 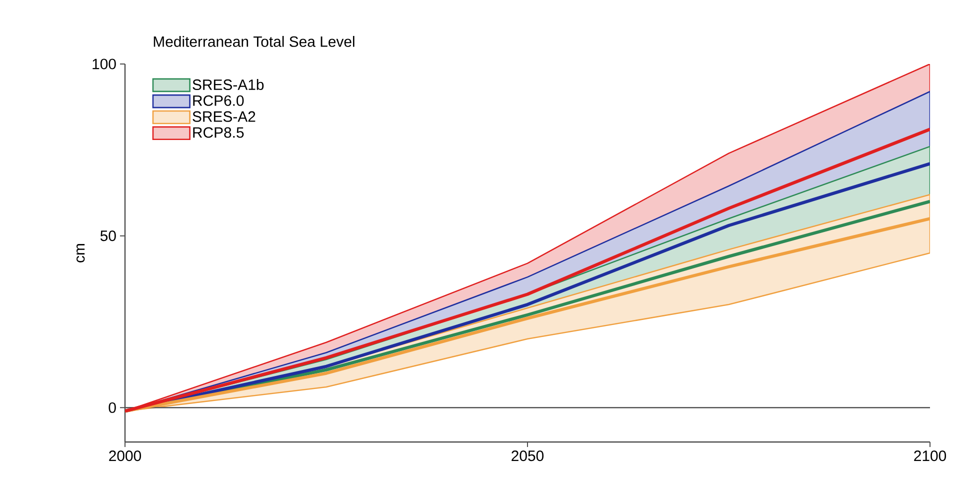 What do you see at coordinates (228, 84) in the screenshot?
I see `legend-label: SRES-A1b` at bounding box center [228, 84].